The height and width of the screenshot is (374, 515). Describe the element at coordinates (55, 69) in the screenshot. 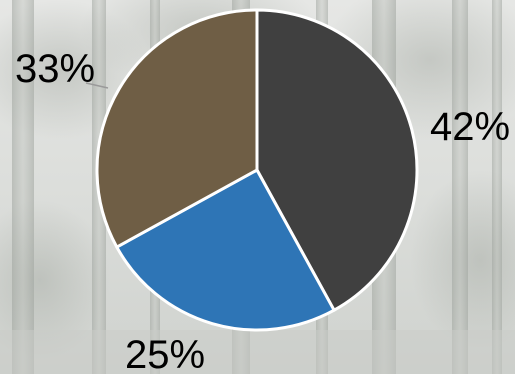

I see `slice-label-33: 33%` at that location.